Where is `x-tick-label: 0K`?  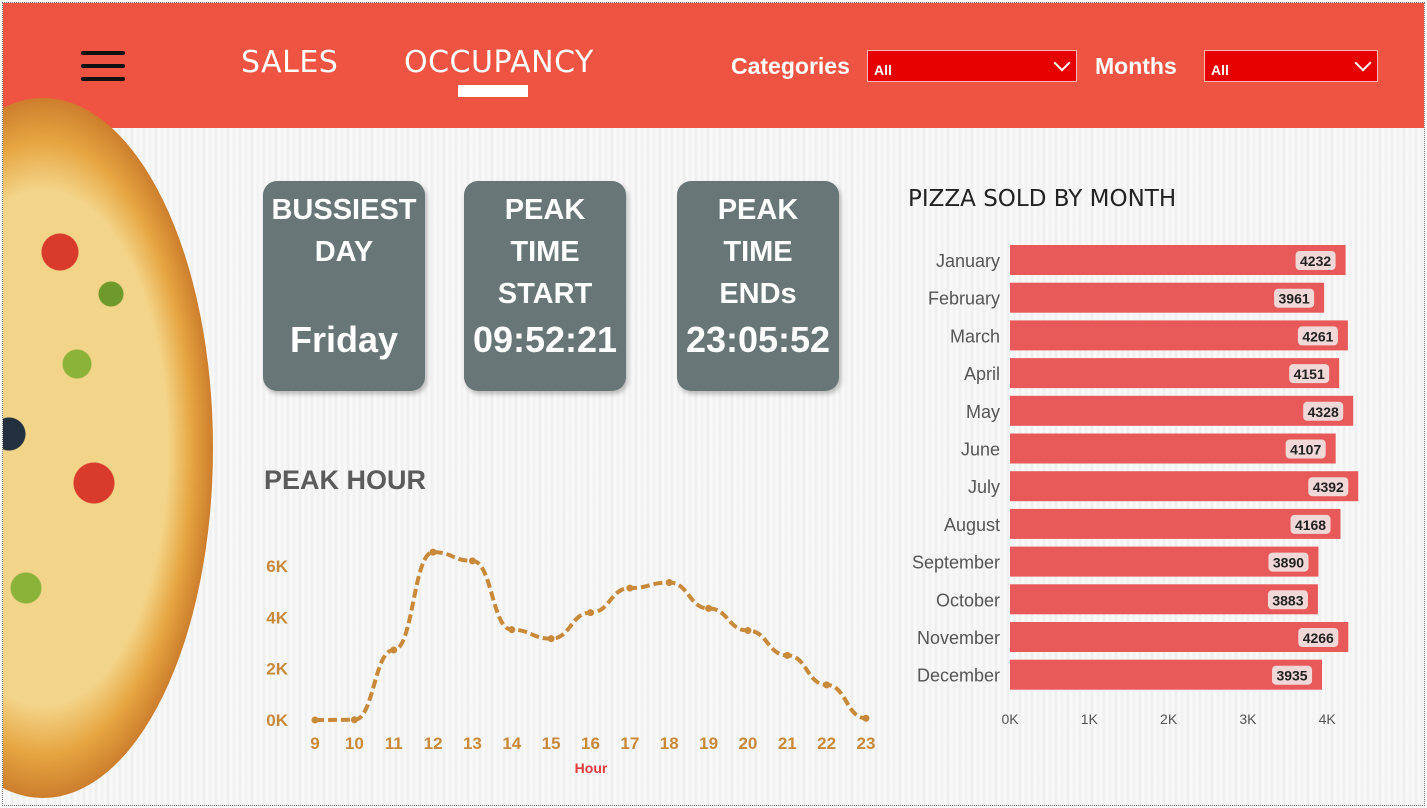 x-tick-label: 0K is located at coordinates (1010, 719).